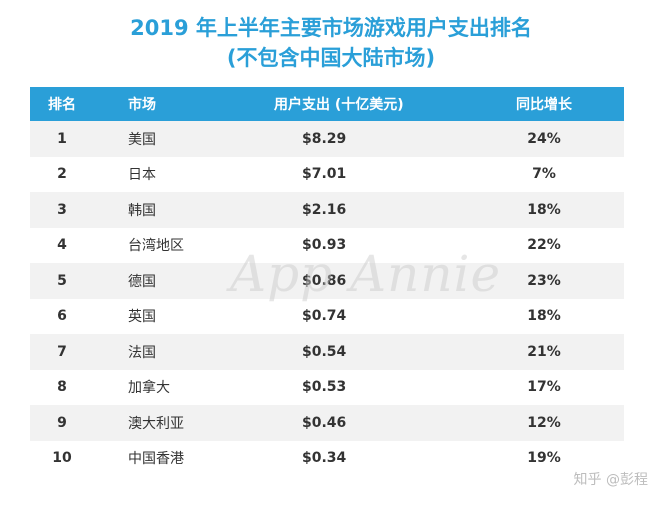 The image size is (662, 507). I want to click on table-row: 3 韩国 $2.16 18%, so click(327, 210).